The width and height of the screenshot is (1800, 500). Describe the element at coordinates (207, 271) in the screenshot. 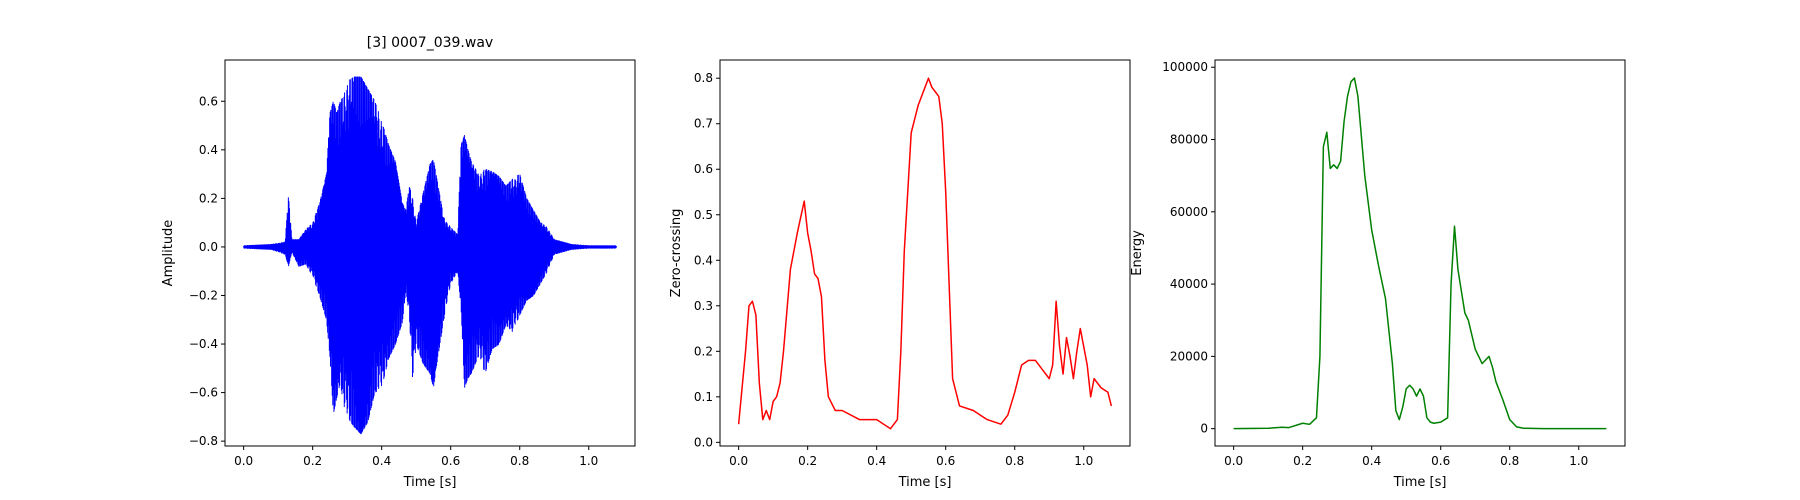

I see `y-axis: −0.8 −0.6 −0.4 −0.2 0.0 0.2 0.4 0.6` at that location.